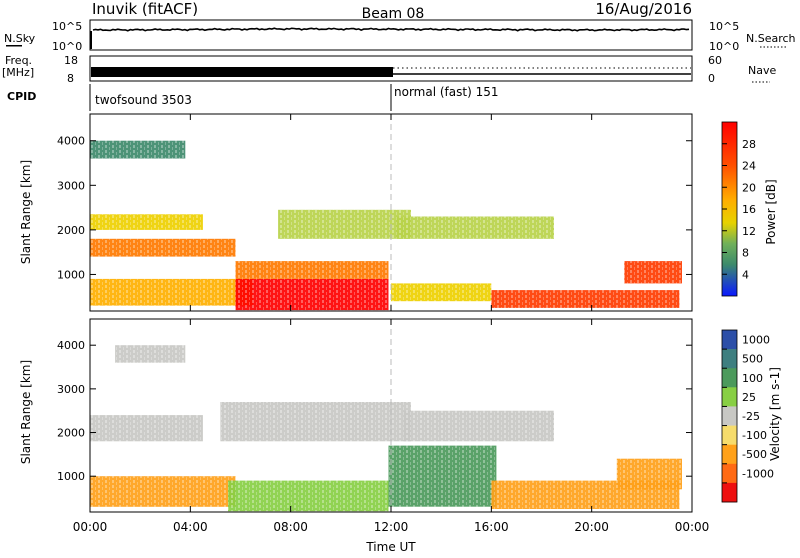 This screenshot has width=800, height=558. I want to click on power-colorbar-tick-label: 4, so click(745, 274).